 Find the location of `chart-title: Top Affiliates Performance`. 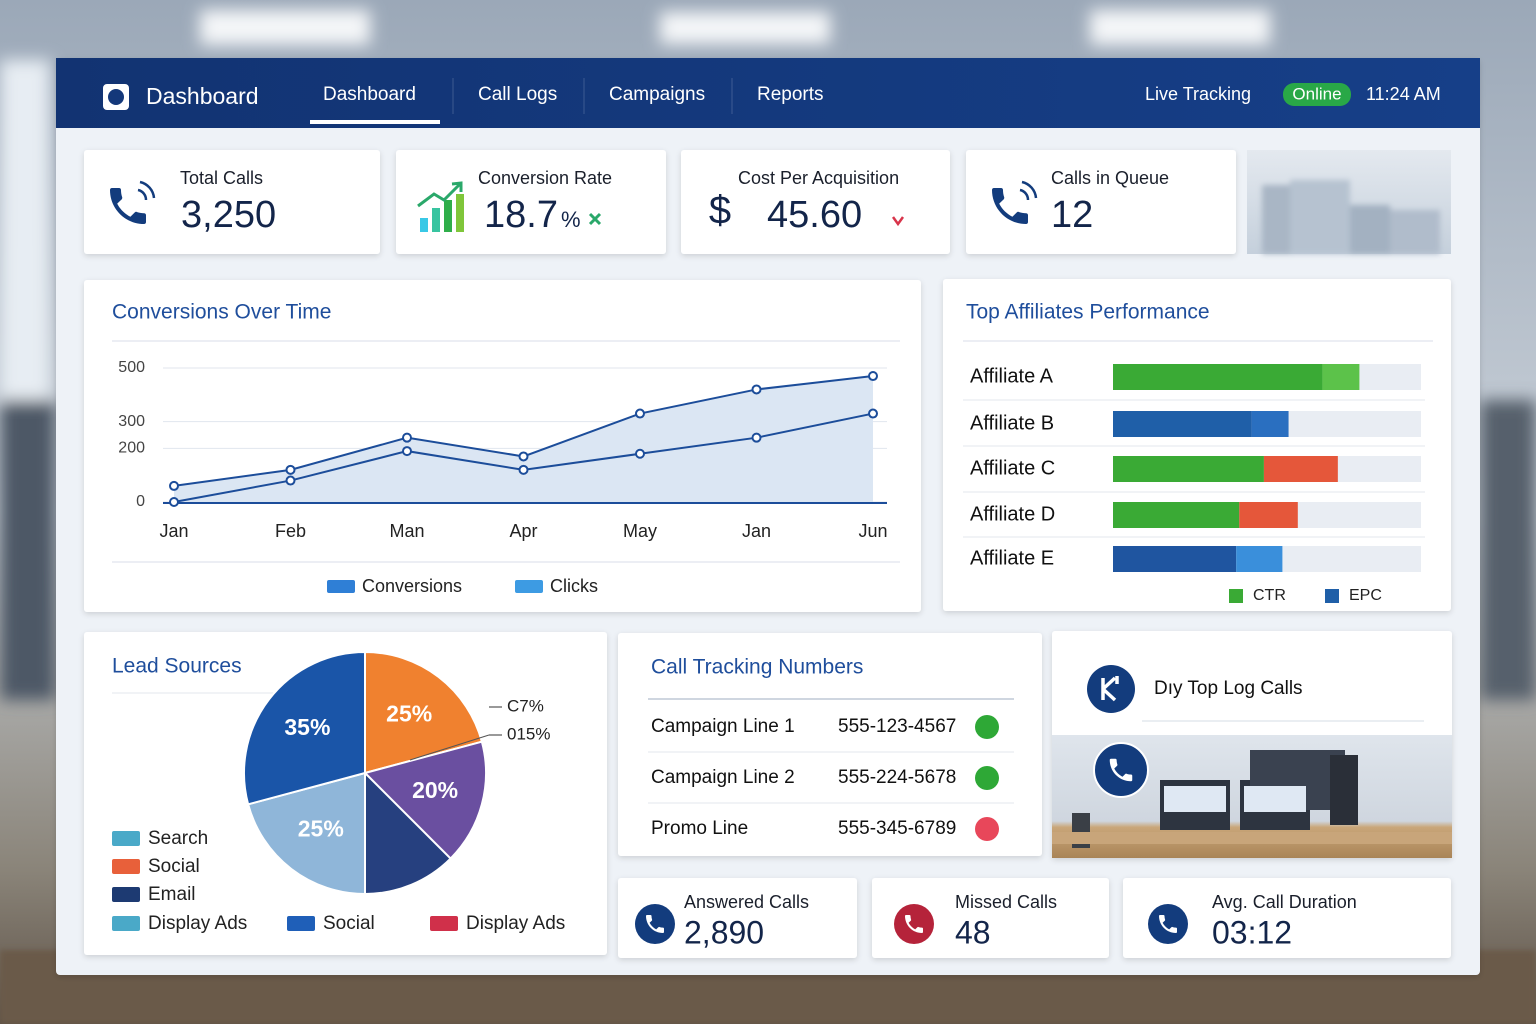

chart-title: Top Affiliates Performance is located at coordinates (1088, 312).